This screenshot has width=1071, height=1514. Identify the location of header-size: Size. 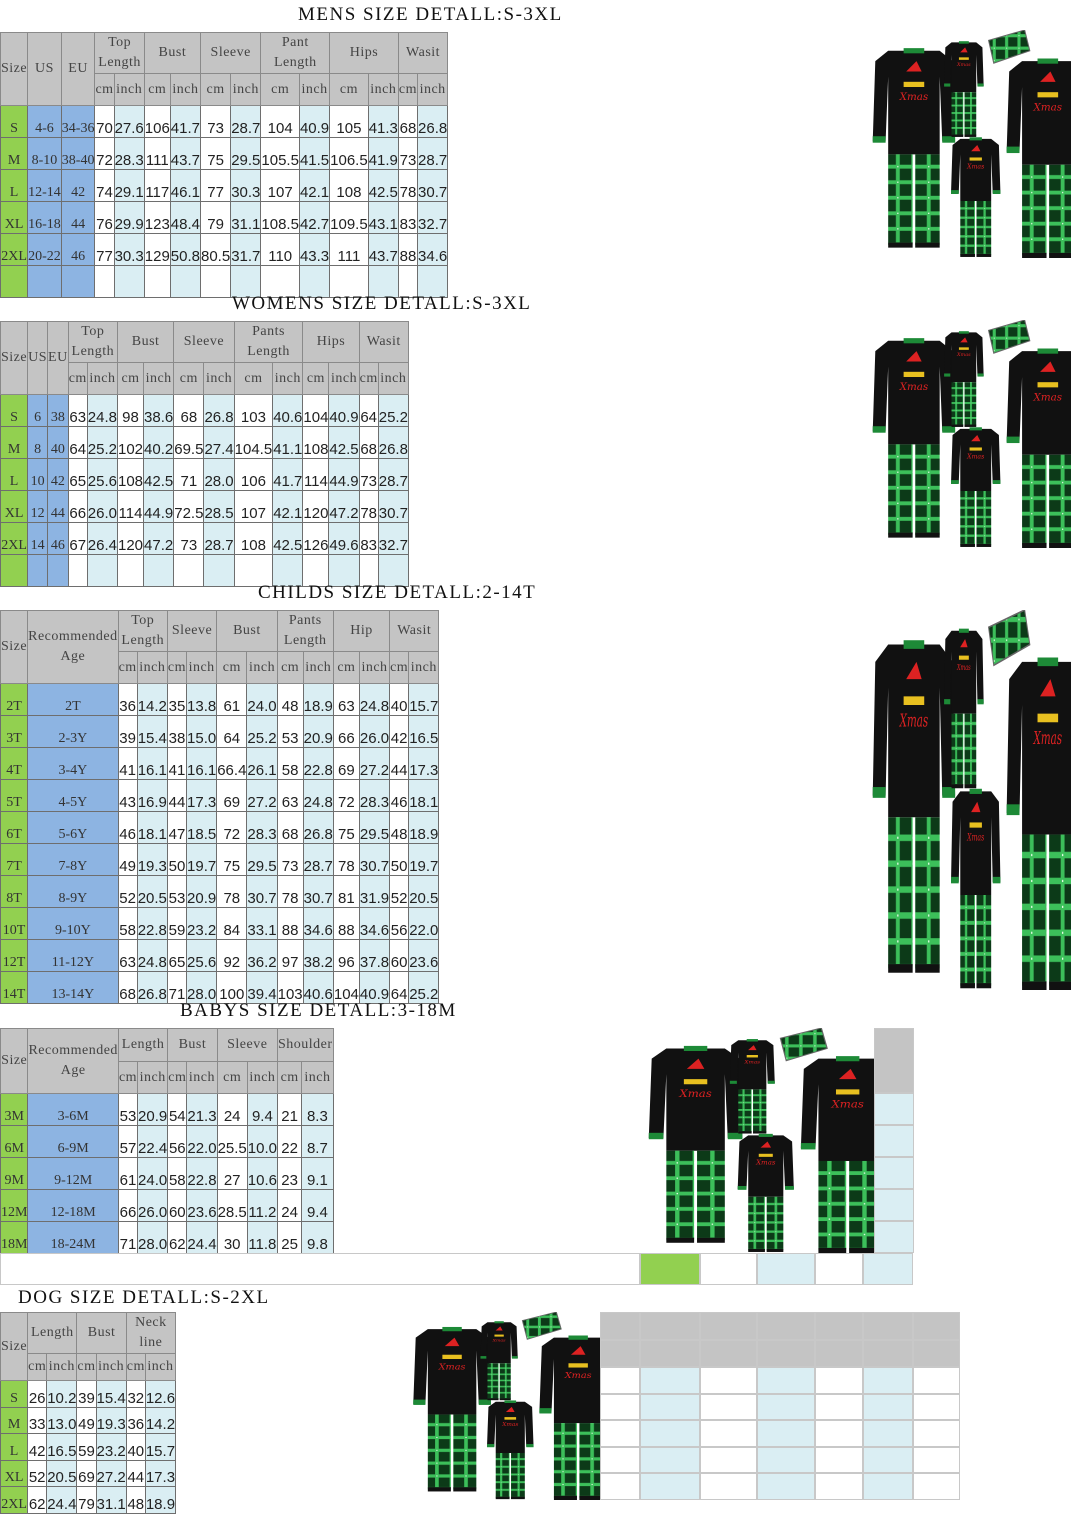
(14, 69).